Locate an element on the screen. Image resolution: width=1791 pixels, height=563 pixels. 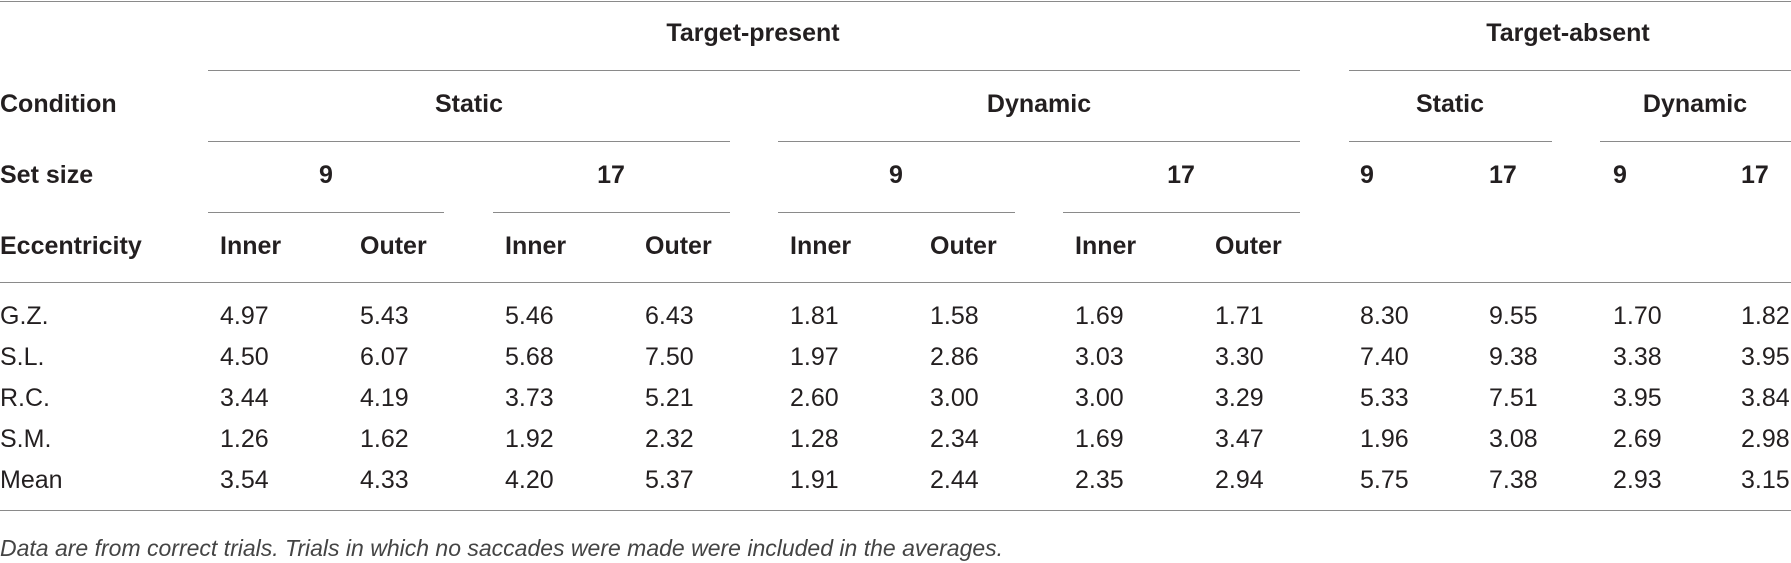
static-9-rule is located at coordinates (326, 212).